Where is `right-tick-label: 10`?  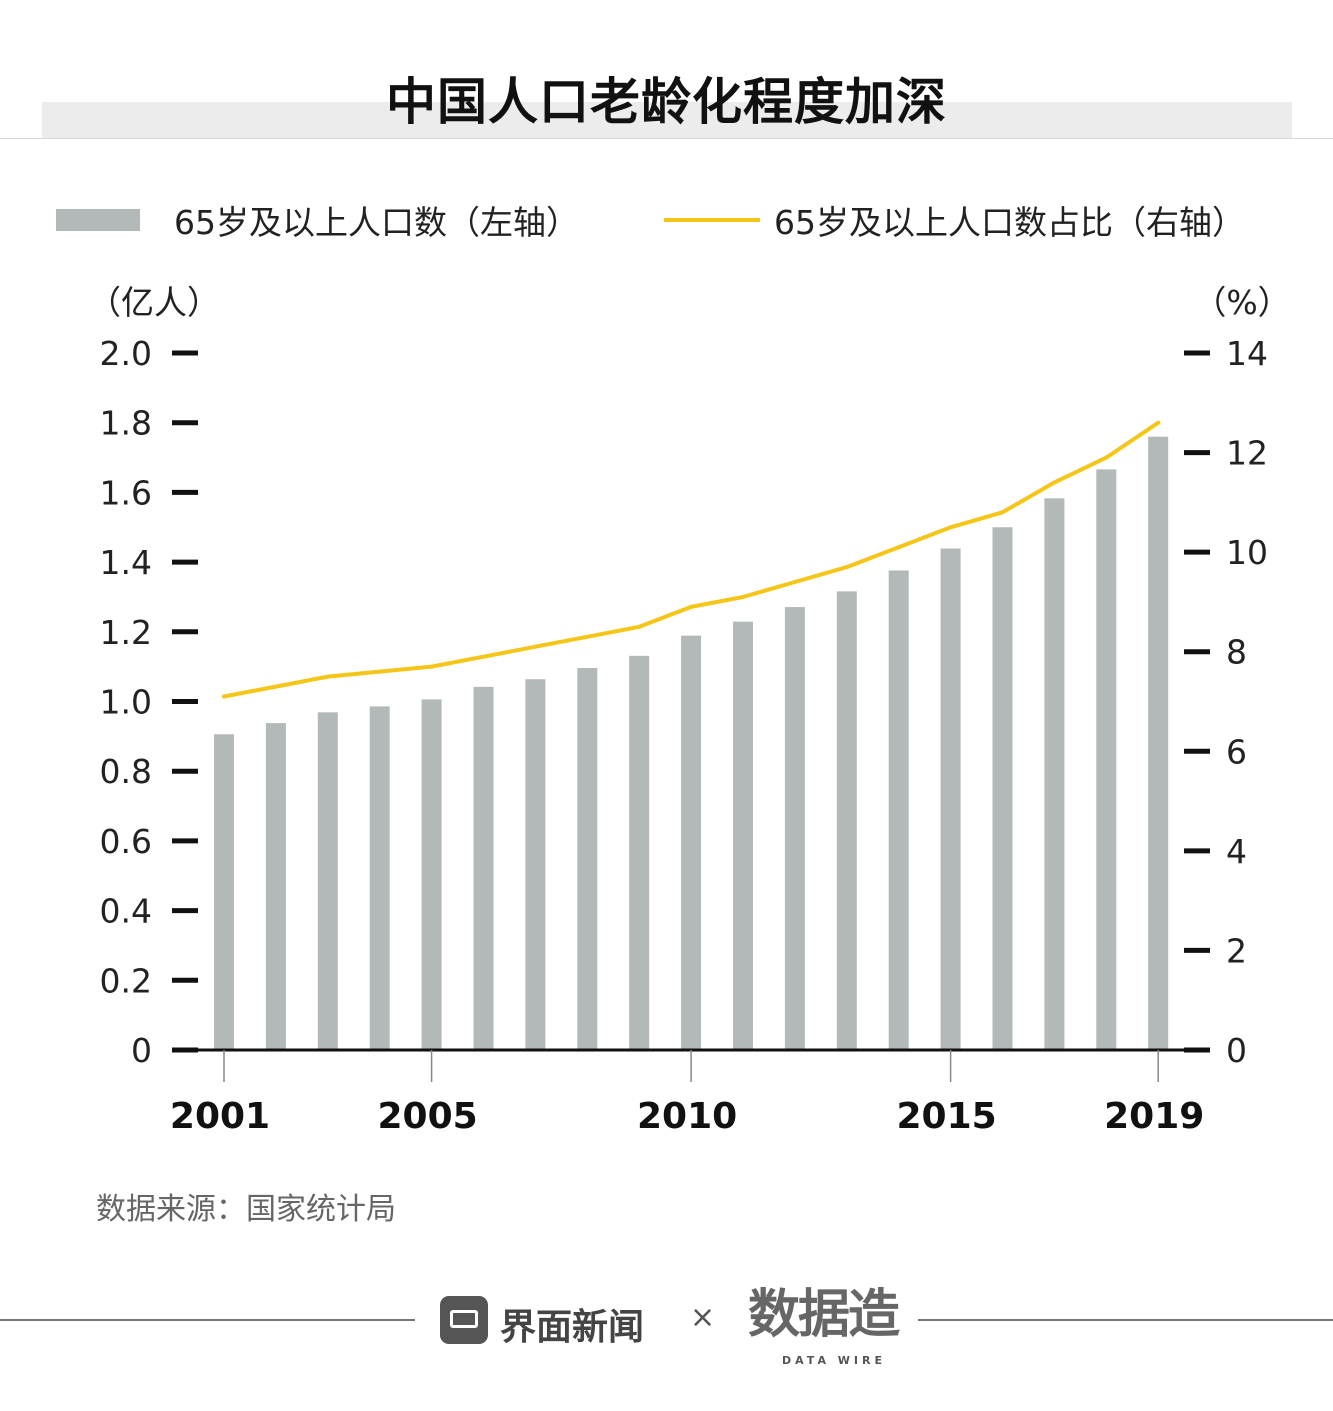
right-tick-label: 10 is located at coordinates (1247, 552).